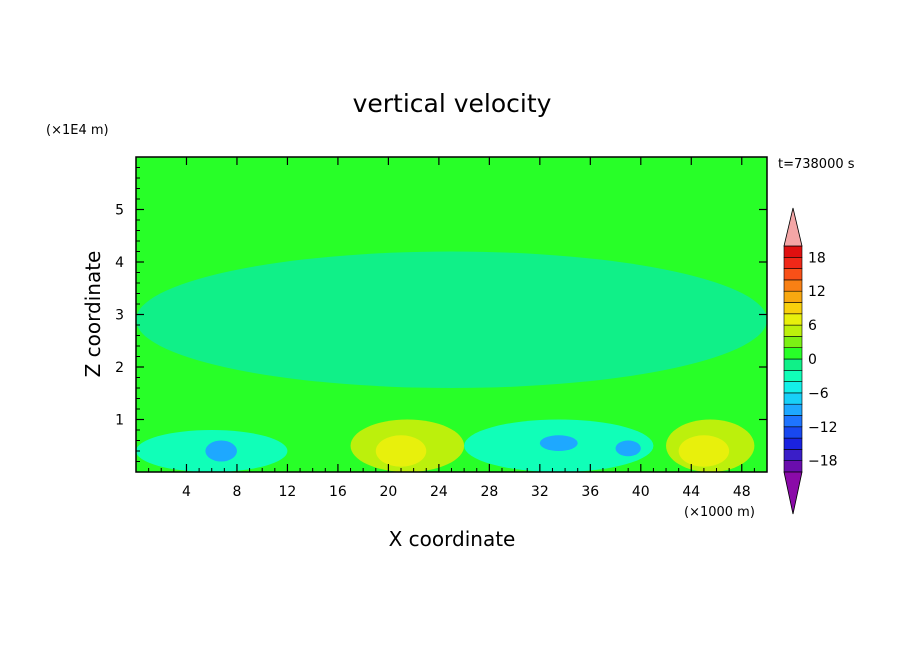 The height and width of the screenshot is (654, 904). What do you see at coordinates (489, 492) in the screenshot?
I see `x-tick-label: 28` at bounding box center [489, 492].